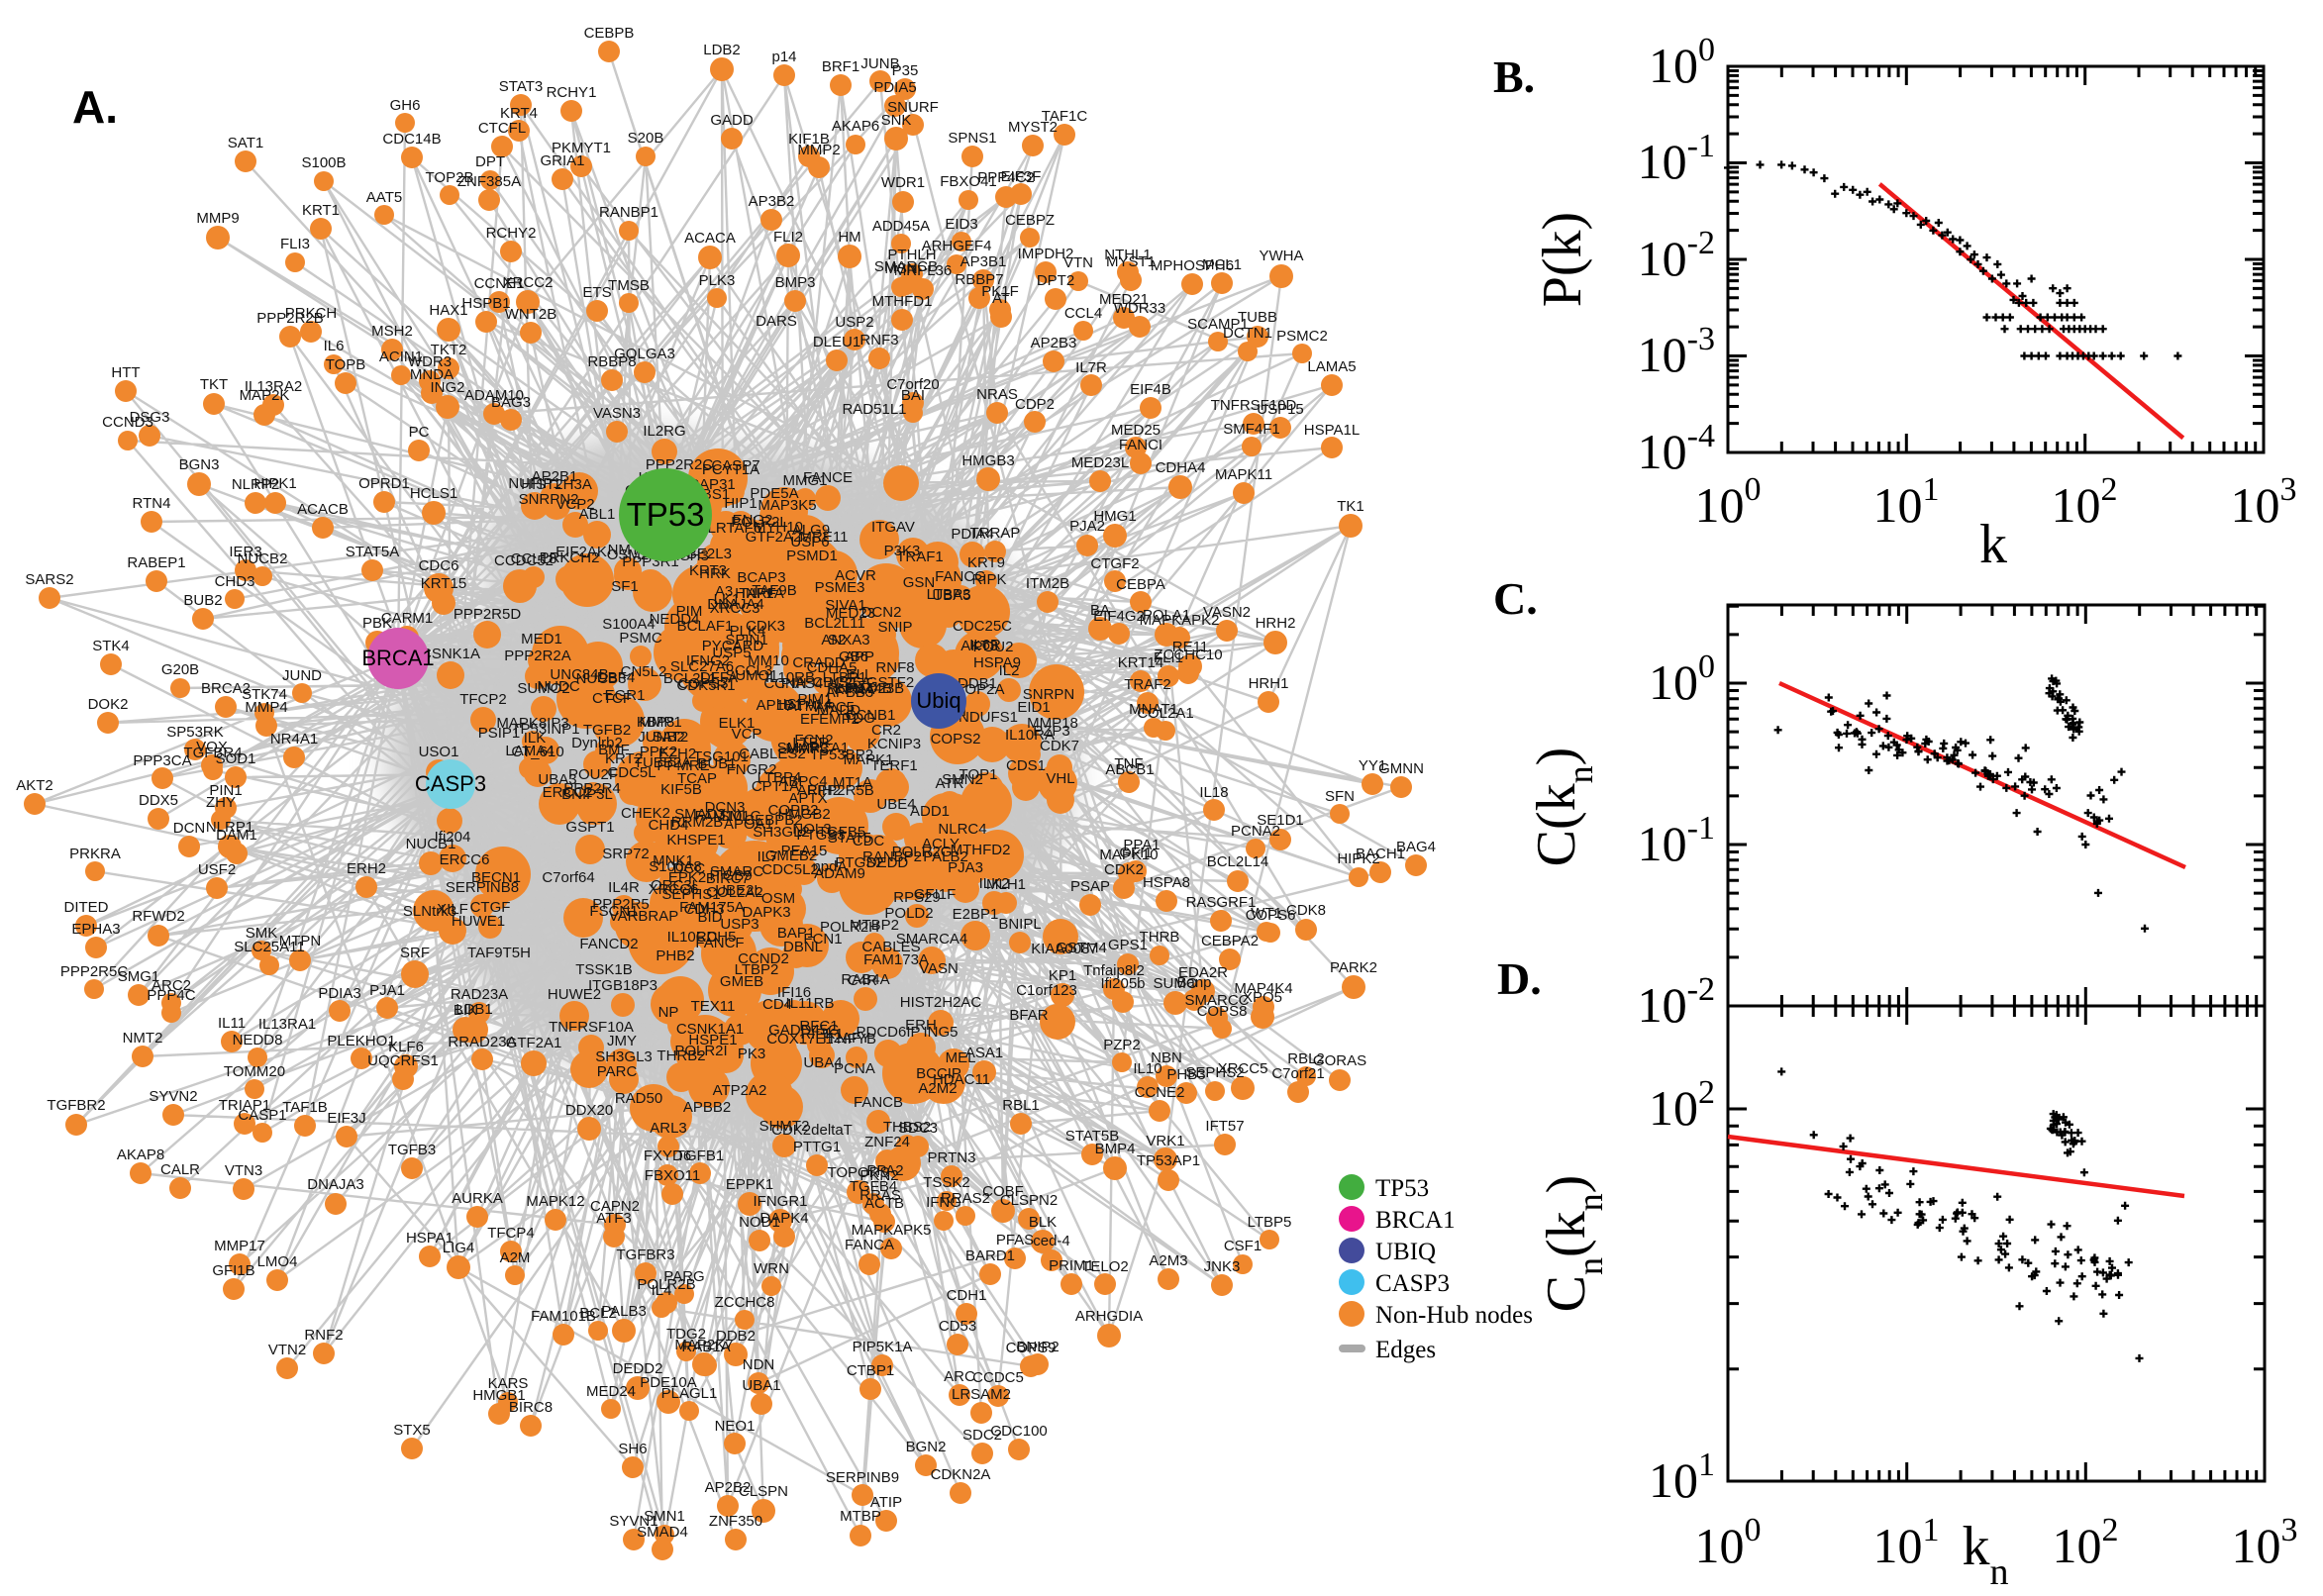 The image size is (2323, 1596). Describe the element at coordinates (235, 581) in the screenshot. I see `svg-text: CHD3` at that location.